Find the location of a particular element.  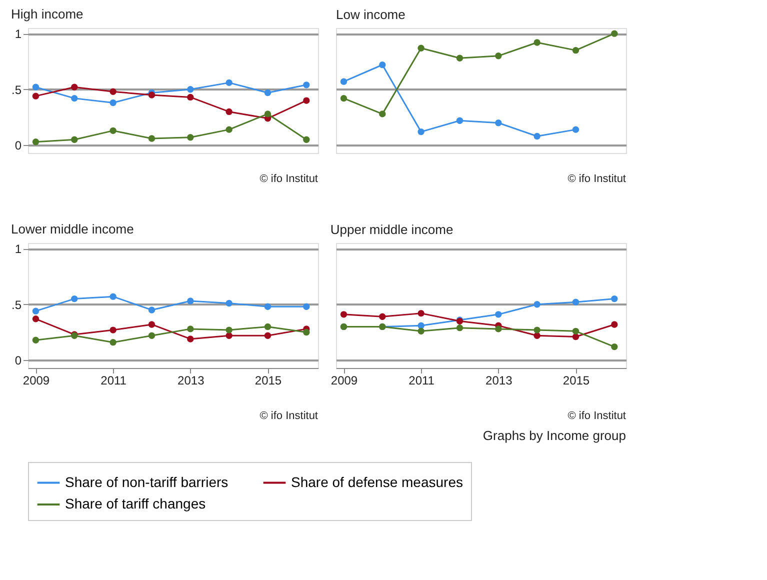

text: Graphs by Income group is located at coordinates (554, 435).